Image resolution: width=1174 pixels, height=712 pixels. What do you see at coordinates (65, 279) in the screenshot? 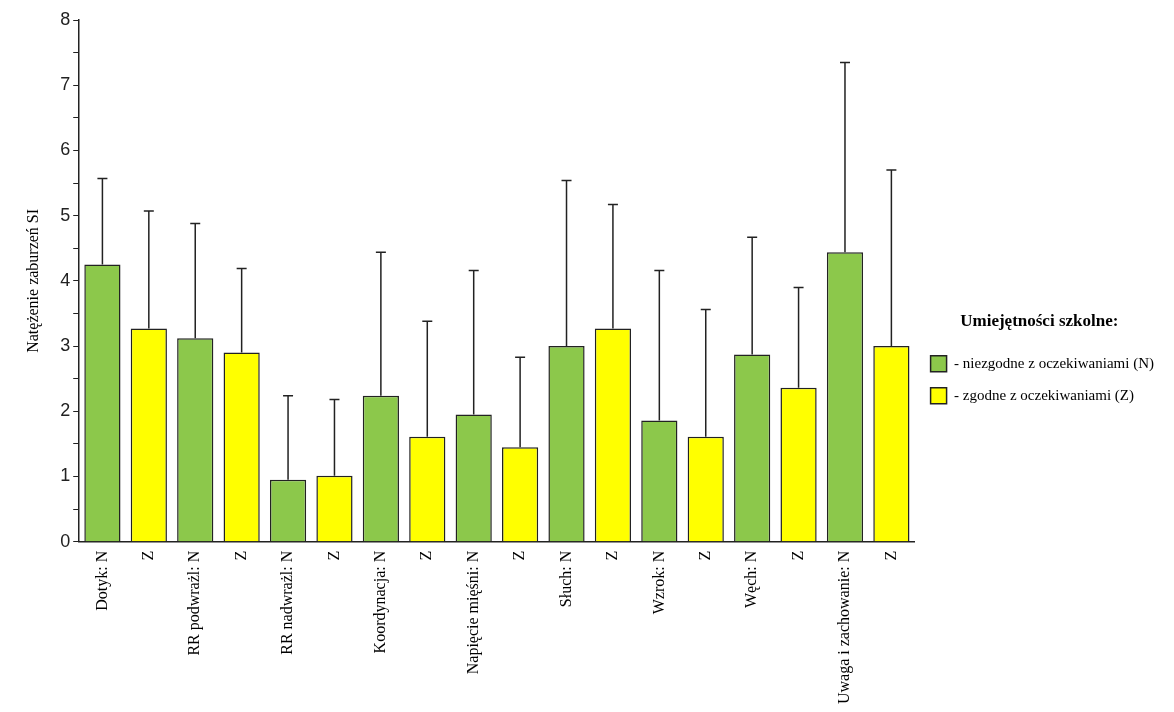
I see `y-tick-label: 4` at bounding box center [65, 279].